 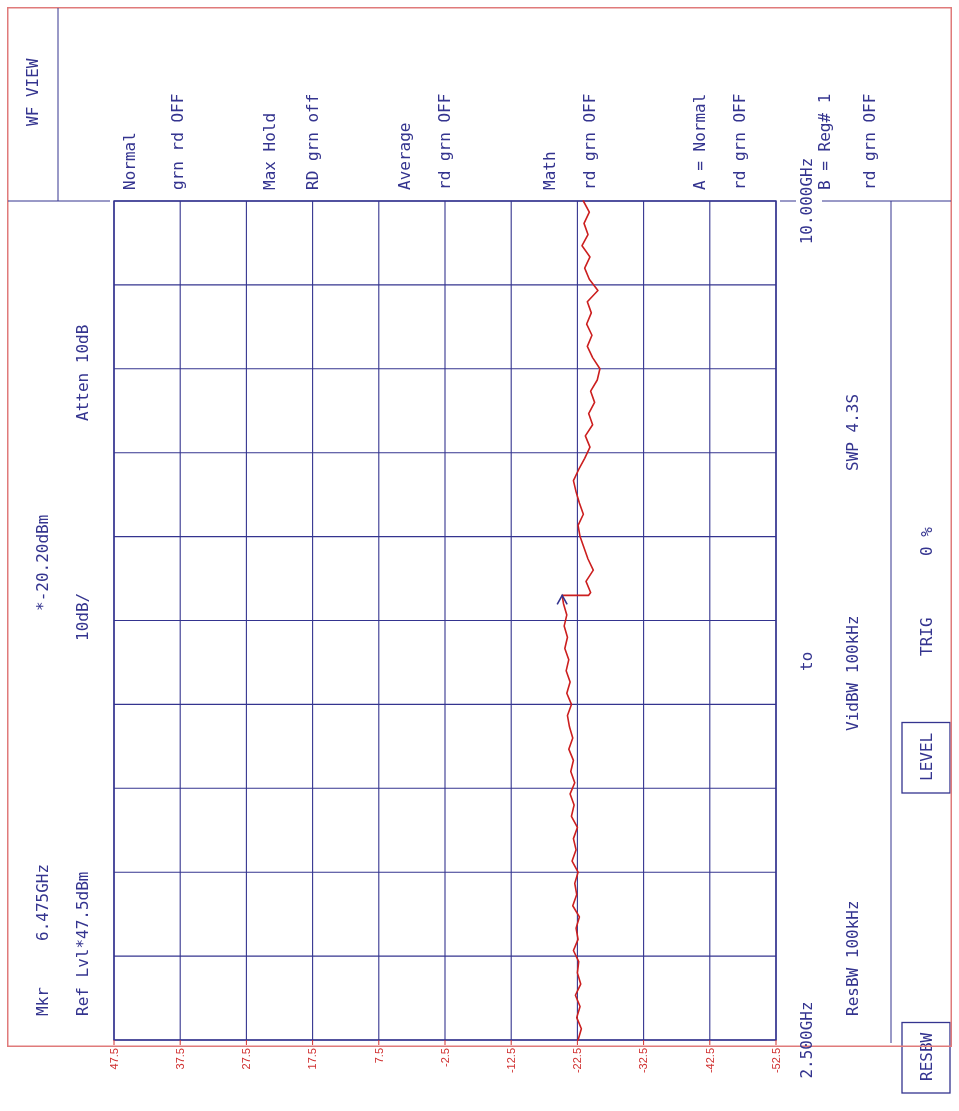 I want to click on text: Mkr, so click(x=42, y=1001).